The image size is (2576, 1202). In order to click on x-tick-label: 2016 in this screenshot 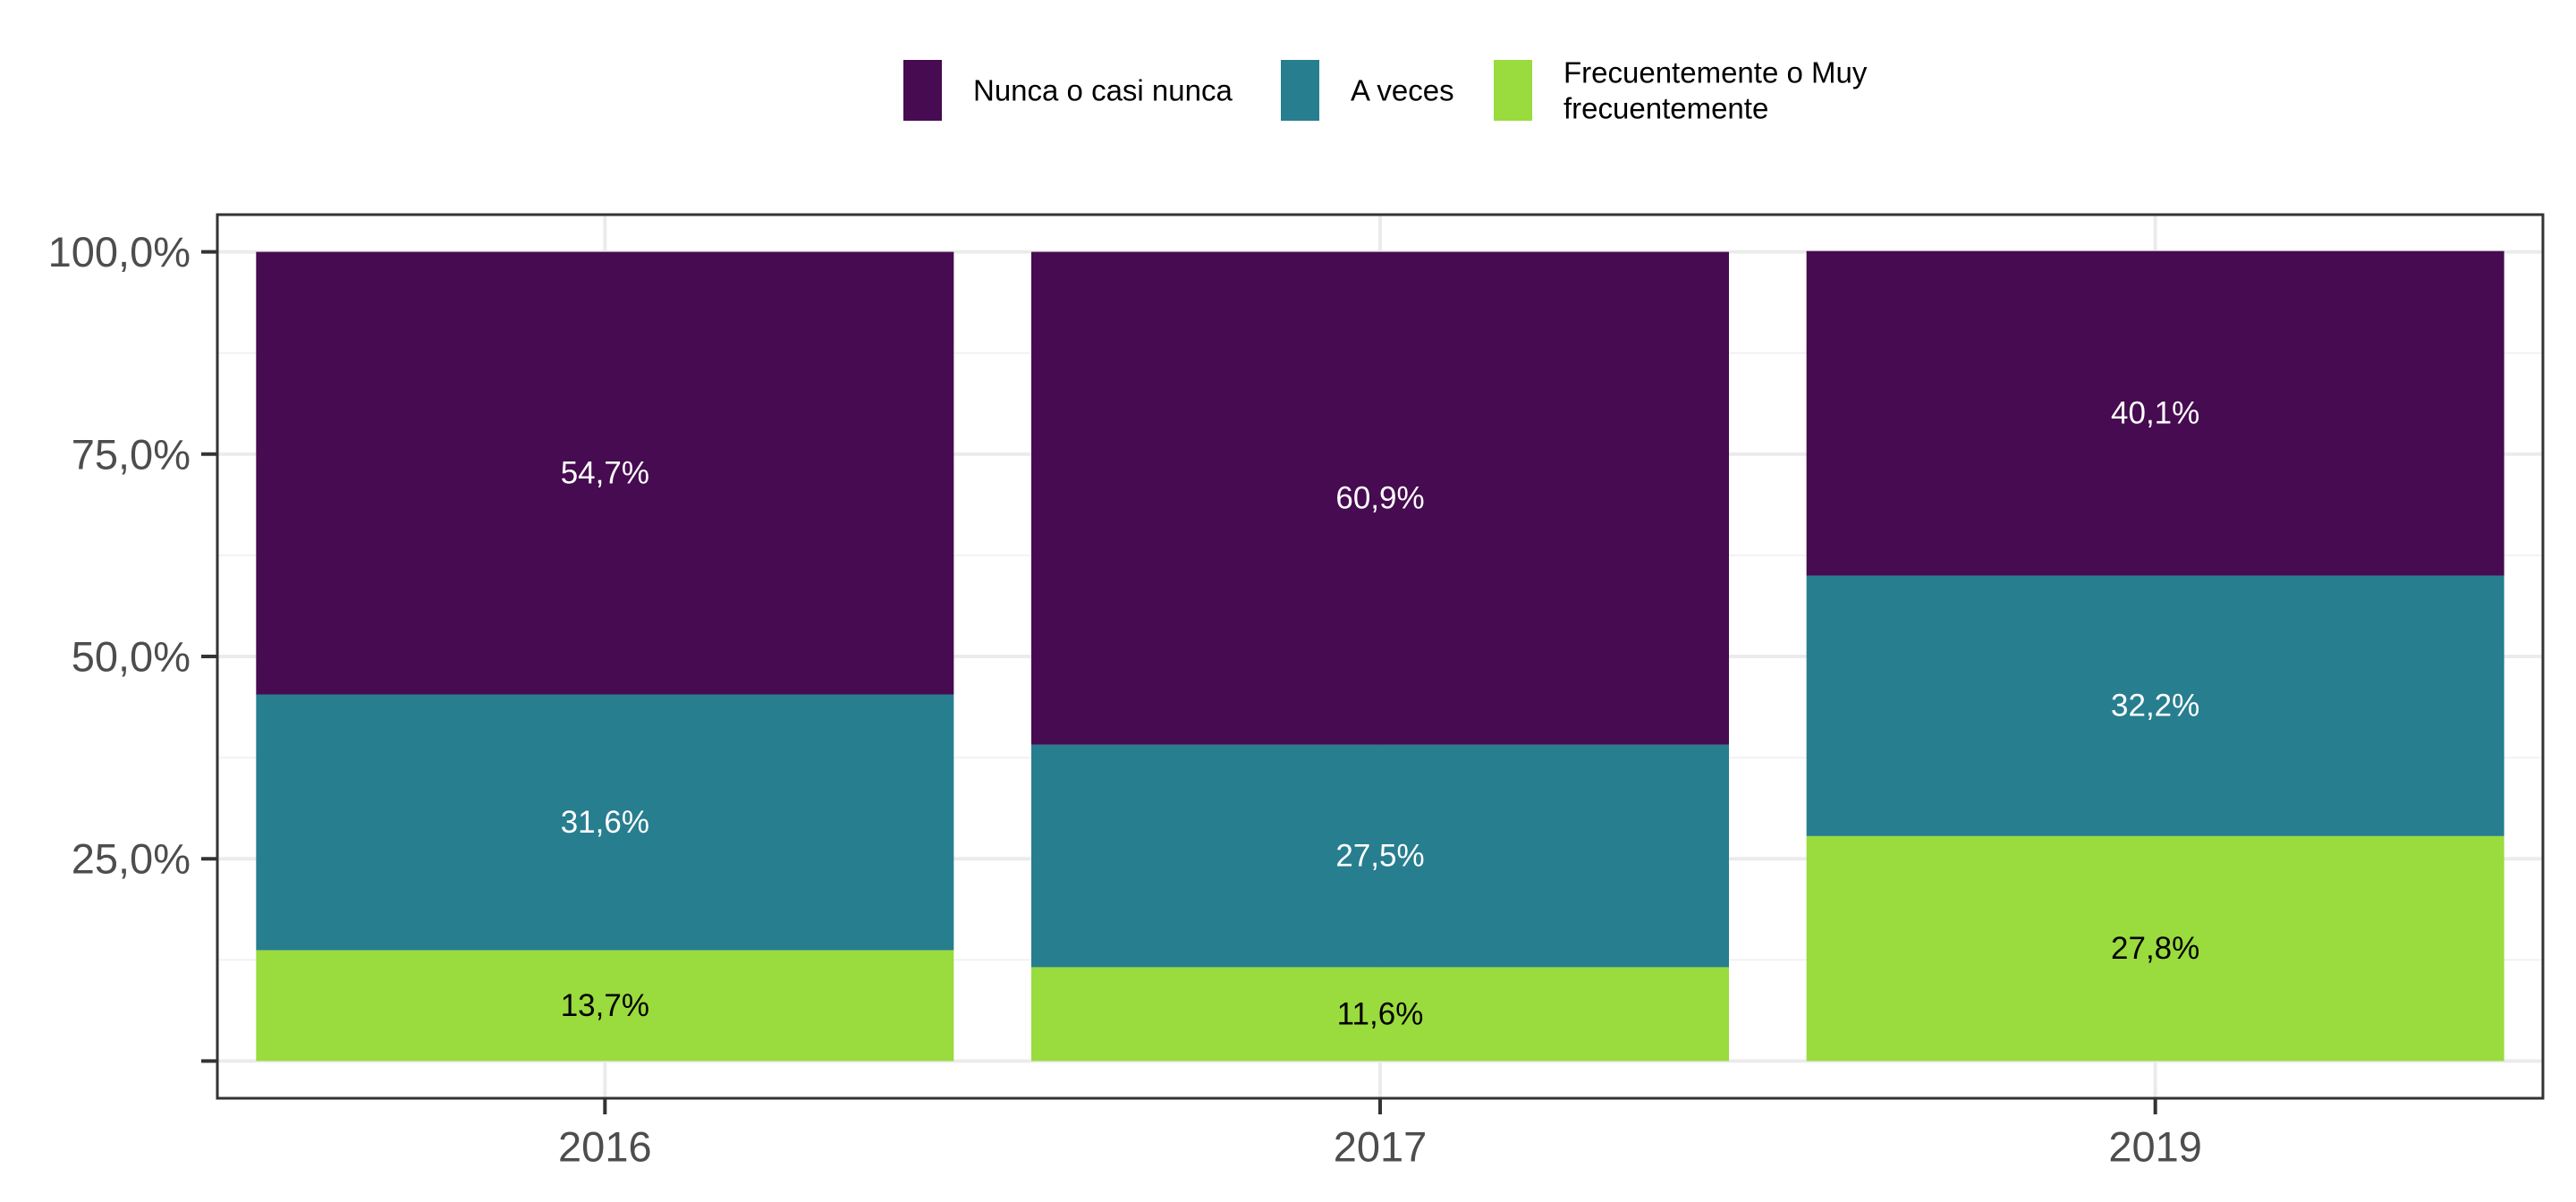, I will do `click(605, 1147)`.